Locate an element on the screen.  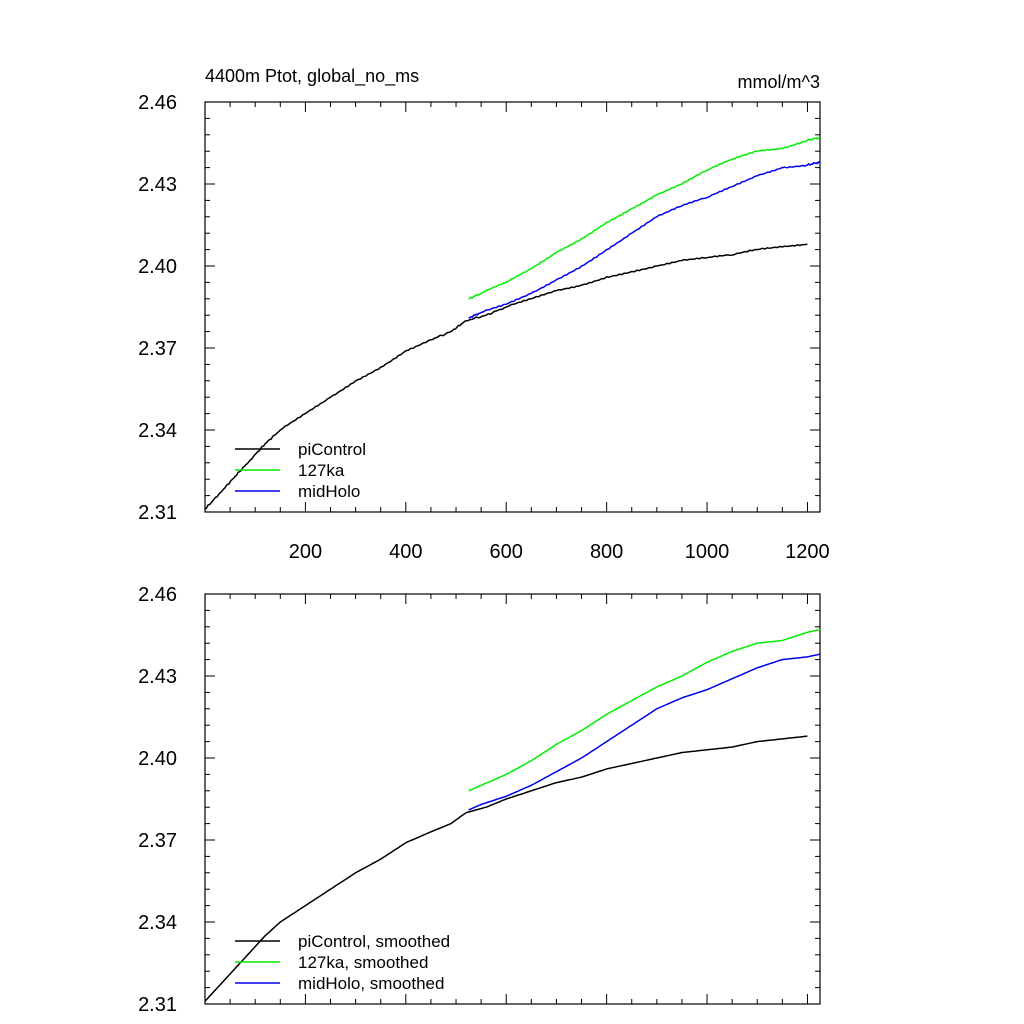
series-line-midholo-smoothed is located at coordinates (644, 732).